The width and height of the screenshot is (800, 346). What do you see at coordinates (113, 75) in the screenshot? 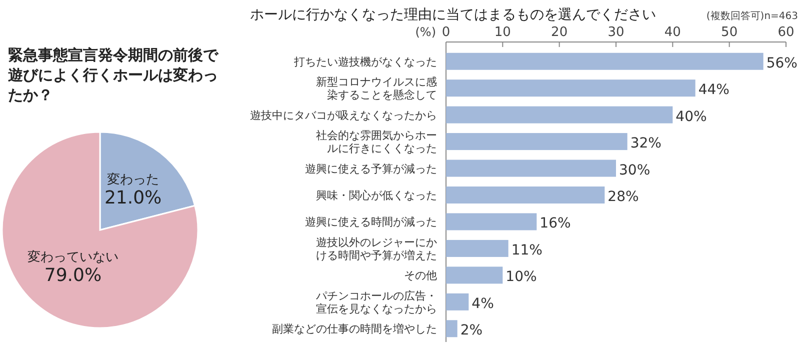
I see `chart-title: 緊急事態宣言発令期間の前後で遊びによく行くホールは変わったか？` at bounding box center [113, 75].